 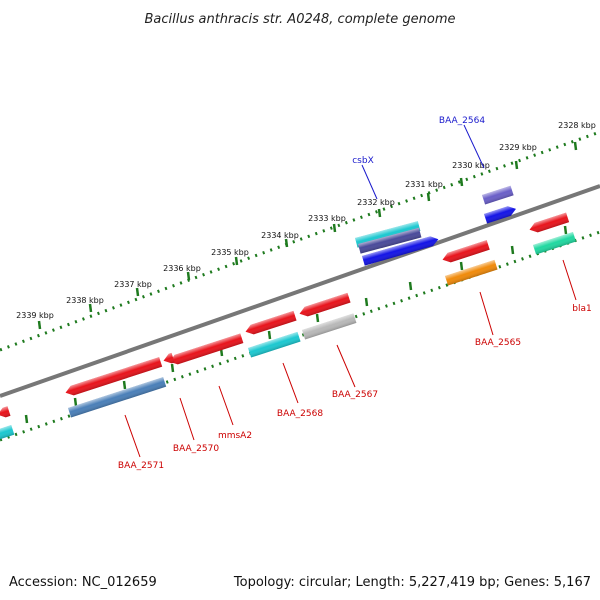 I want to click on tick-label: 2339 kbp, so click(x=35, y=315).